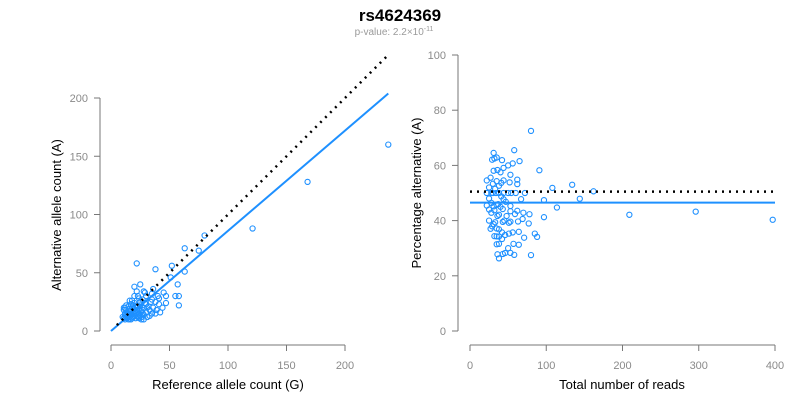 The image size is (800, 400). Describe the element at coordinates (622, 384) in the screenshot. I see `right-x-axis-label: Total number of reads` at that location.